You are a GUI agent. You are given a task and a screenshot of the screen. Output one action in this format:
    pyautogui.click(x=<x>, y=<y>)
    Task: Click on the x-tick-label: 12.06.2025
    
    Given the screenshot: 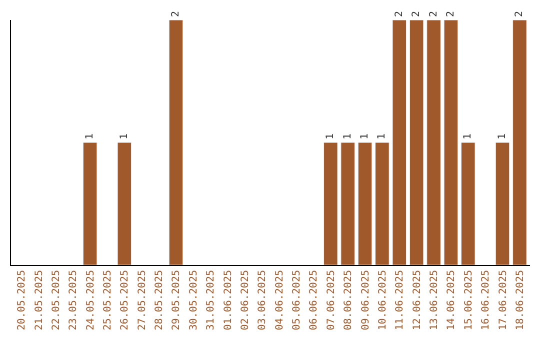 What is the action you would take?
    pyautogui.click(x=417, y=300)
    